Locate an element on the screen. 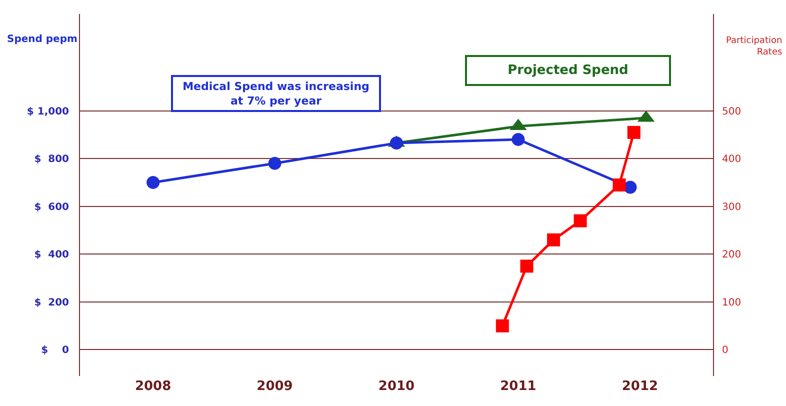 This screenshot has width=786, height=406. y-tick-label: $ 800 is located at coordinates (52, 160).